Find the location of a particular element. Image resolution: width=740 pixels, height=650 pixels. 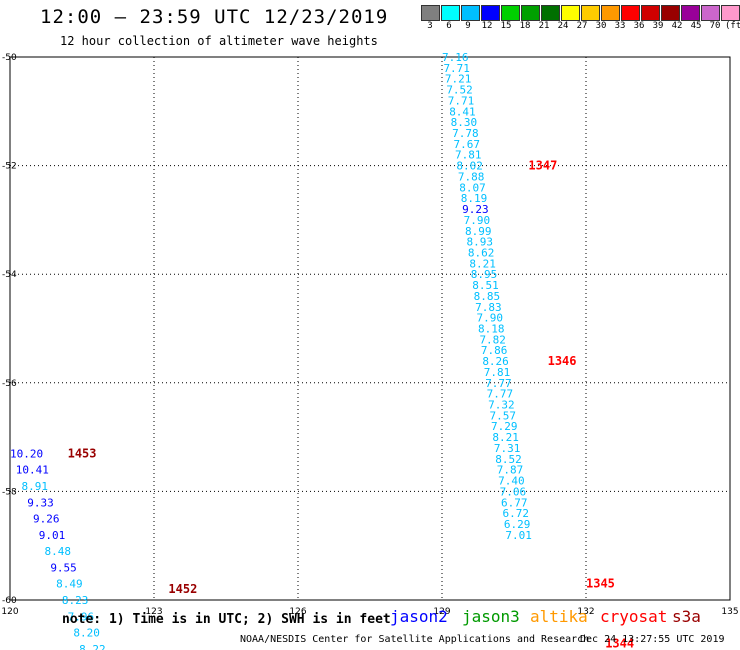

legend-s3a: s3a is located at coordinates (686, 616).